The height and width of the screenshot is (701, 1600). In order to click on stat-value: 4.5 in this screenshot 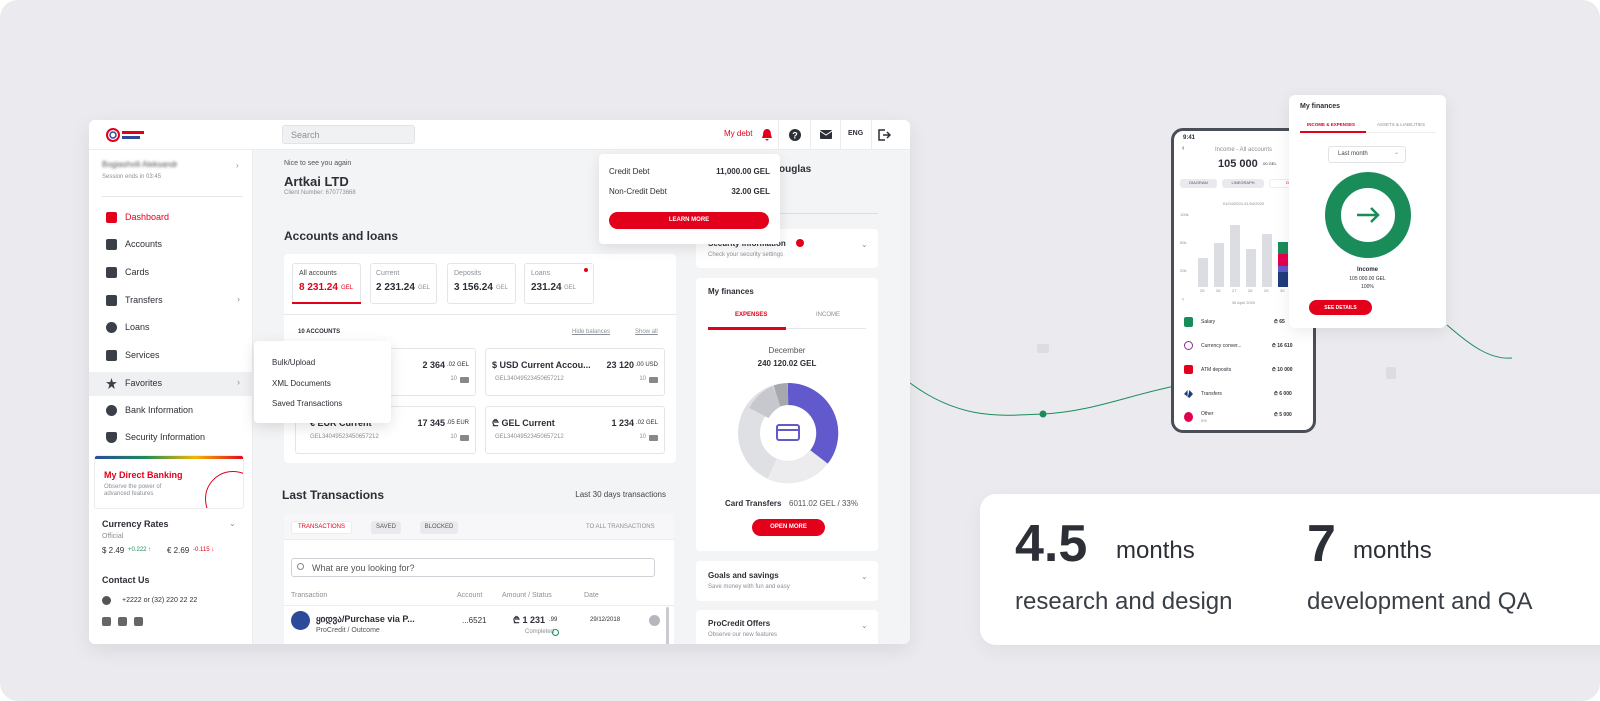, I will do `click(1051, 544)`.